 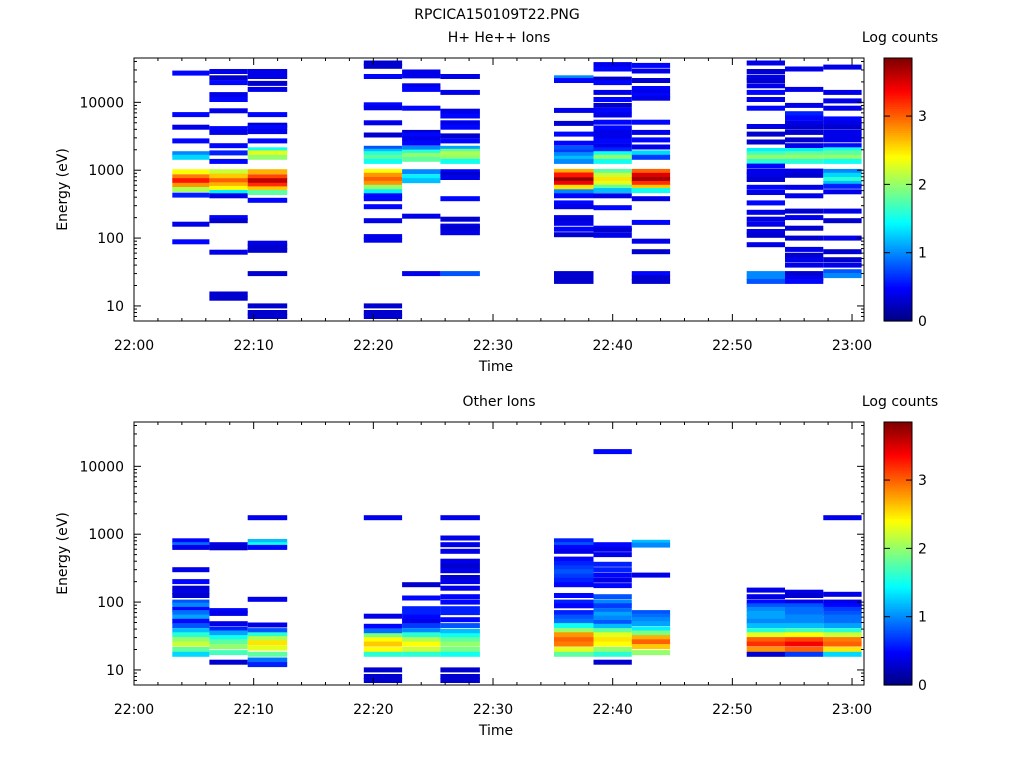 I want to click on x-tick-label: 22:50, so click(x=732, y=346).